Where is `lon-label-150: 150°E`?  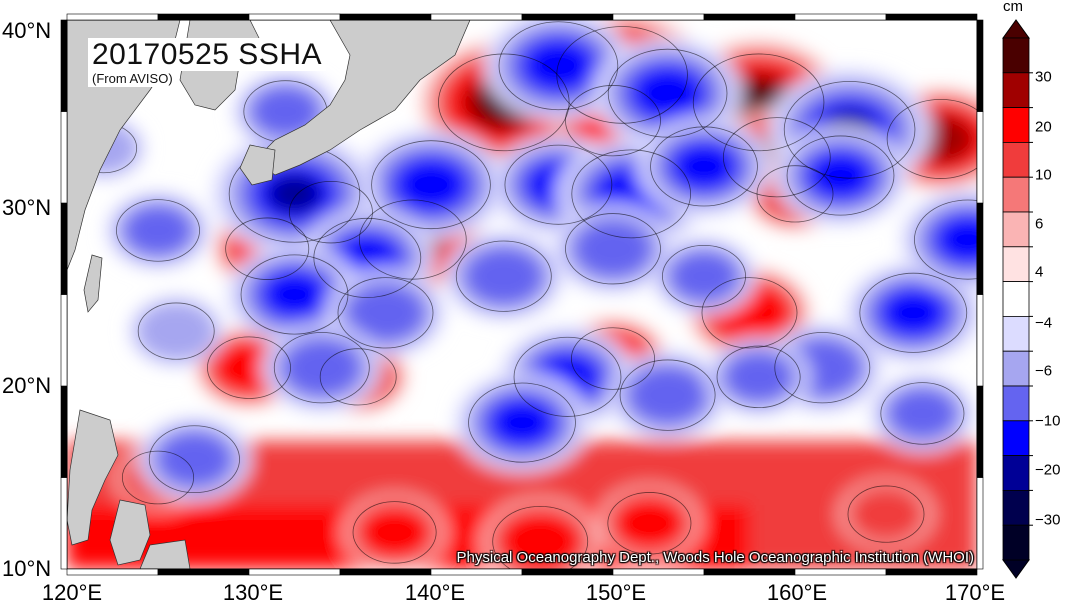 lon-label-150: 150°E is located at coordinates (616, 592).